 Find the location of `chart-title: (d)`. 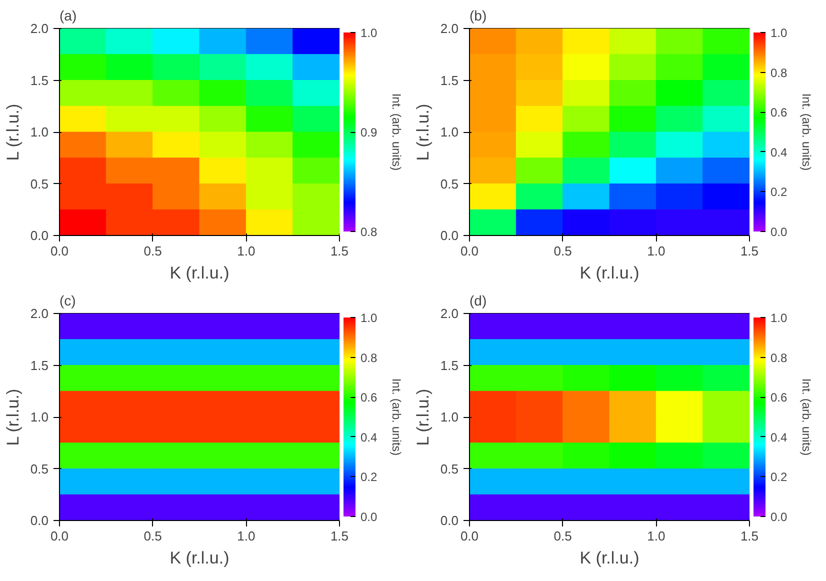

chart-title: (d) is located at coordinates (478, 300).